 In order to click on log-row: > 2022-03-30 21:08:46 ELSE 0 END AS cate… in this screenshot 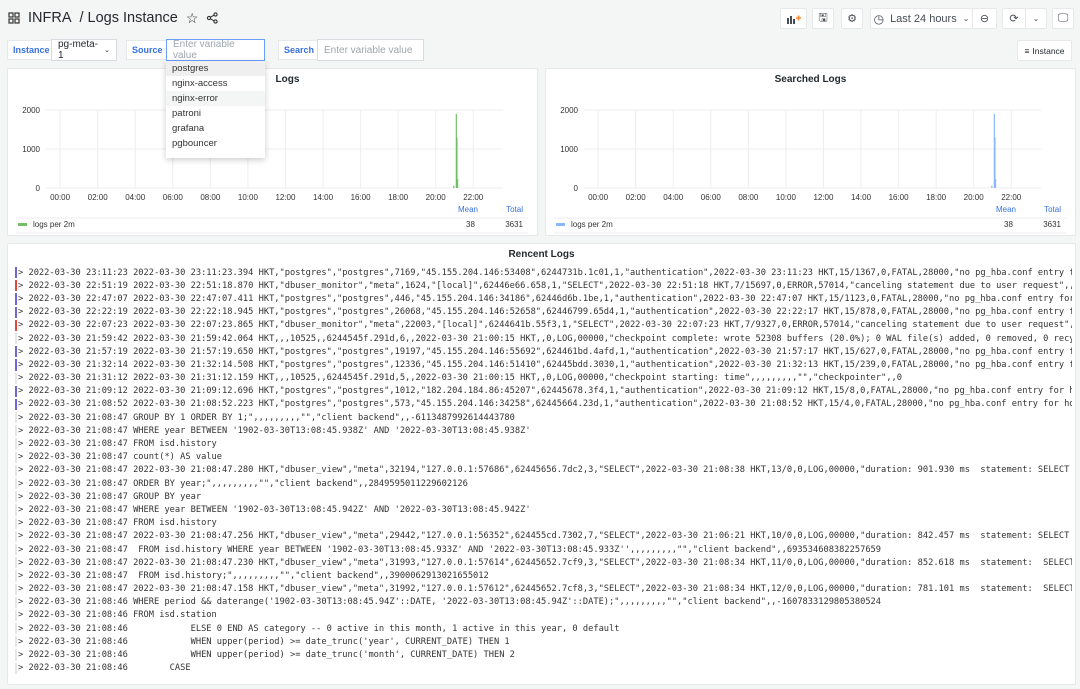, I will do `click(541, 628)`.